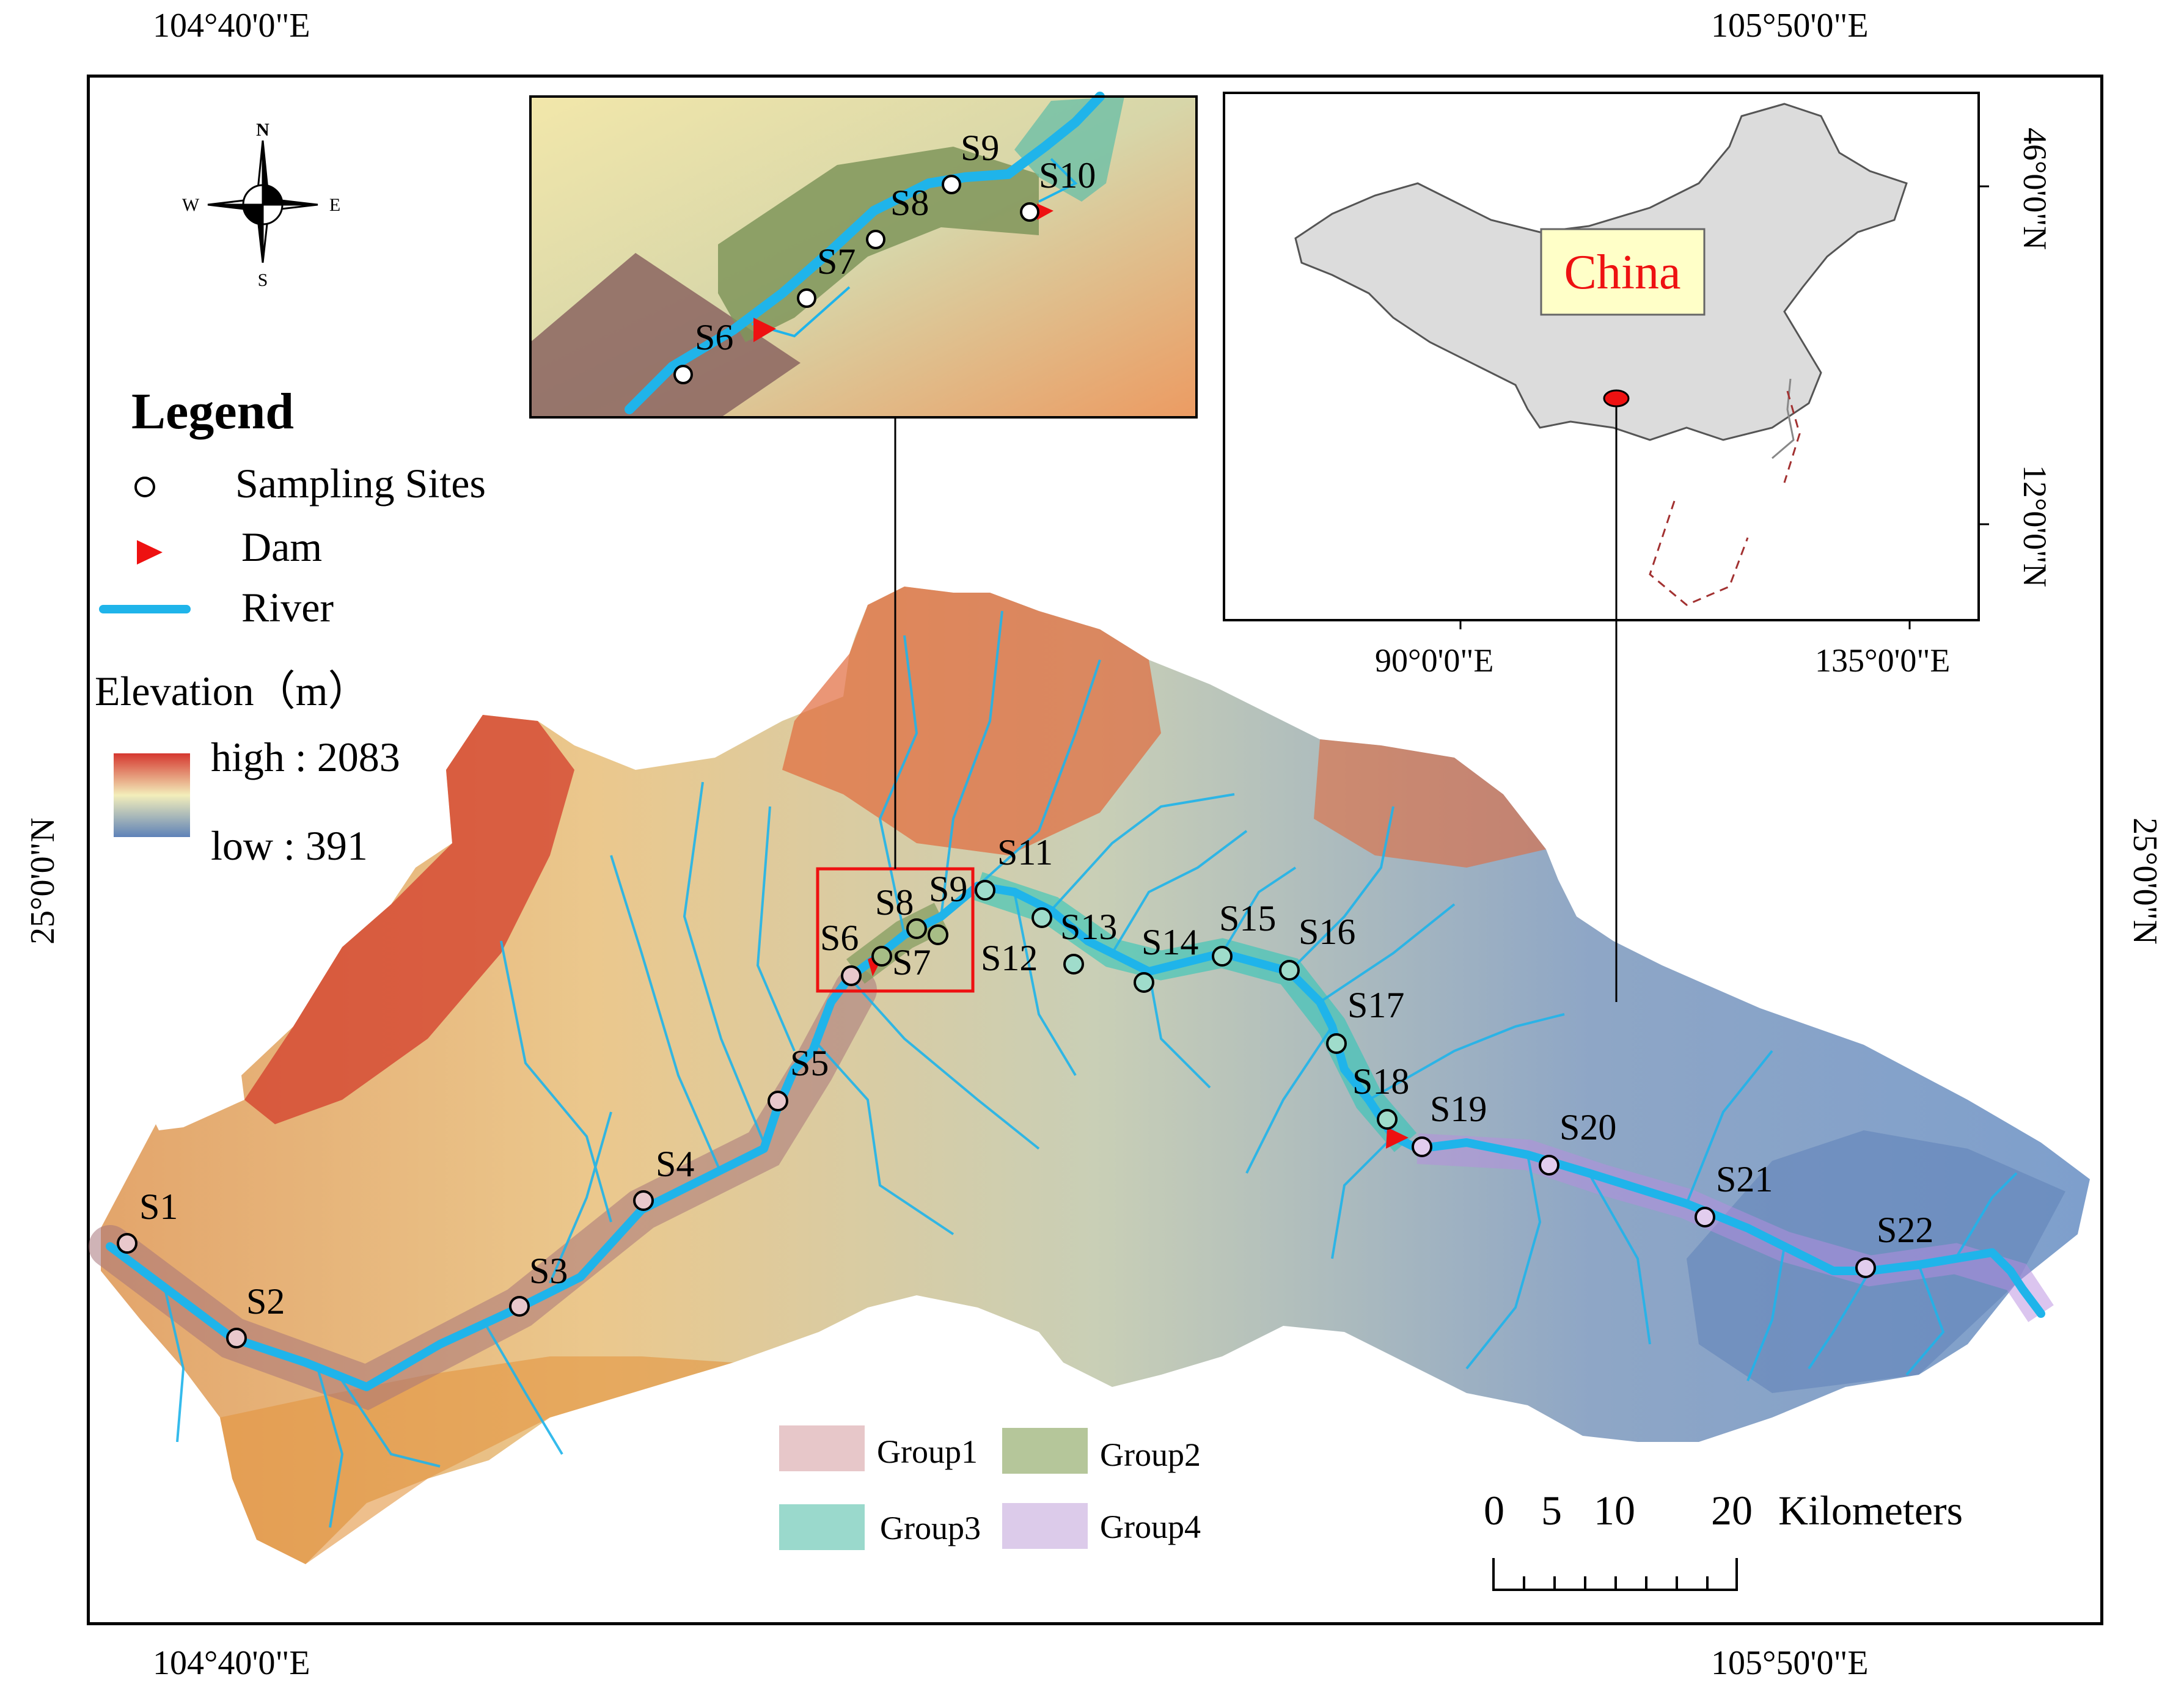  What do you see at coordinates (489, 1156) in the screenshot?
I see `sites-group1` at bounding box center [489, 1156].